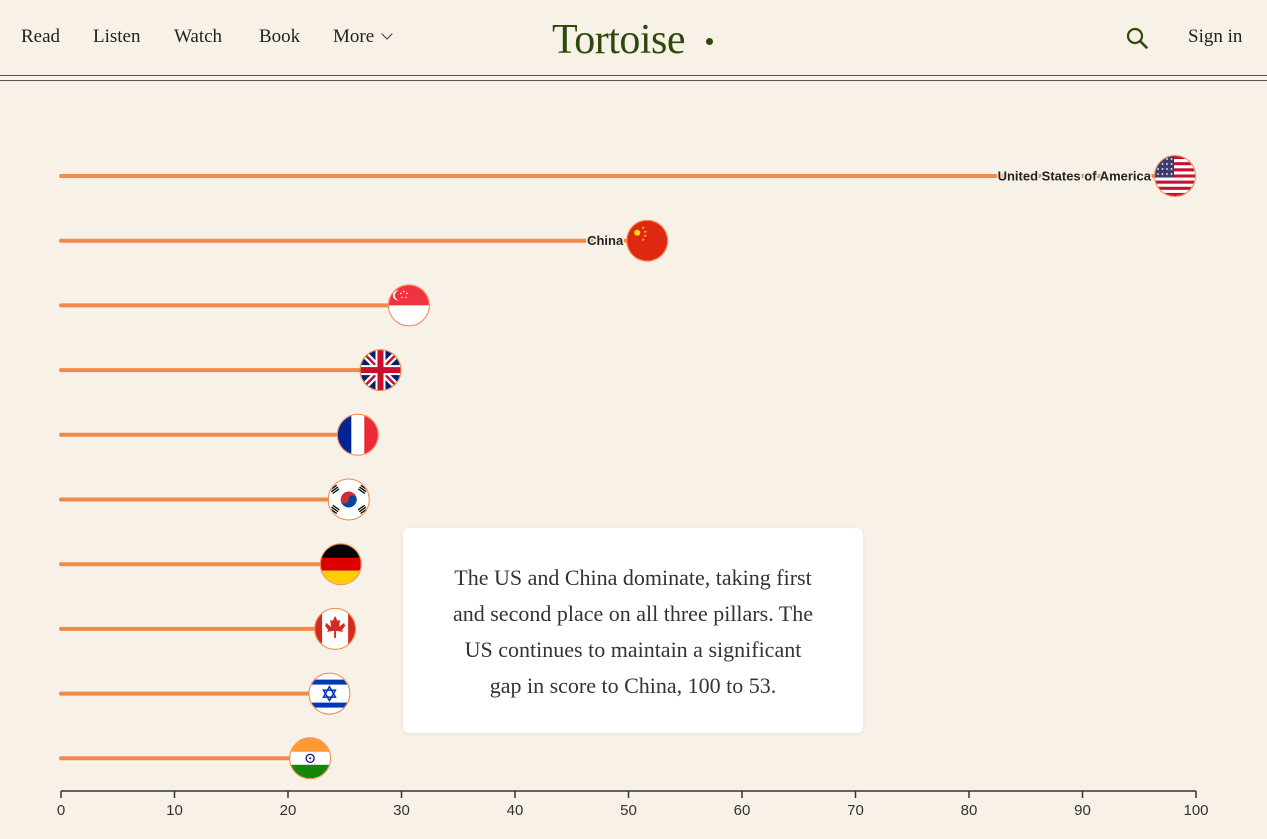 This screenshot has width=1267, height=839. Describe the element at coordinates (198, 36) in the screenshot. I see `nav-watch: Watch` at that location.